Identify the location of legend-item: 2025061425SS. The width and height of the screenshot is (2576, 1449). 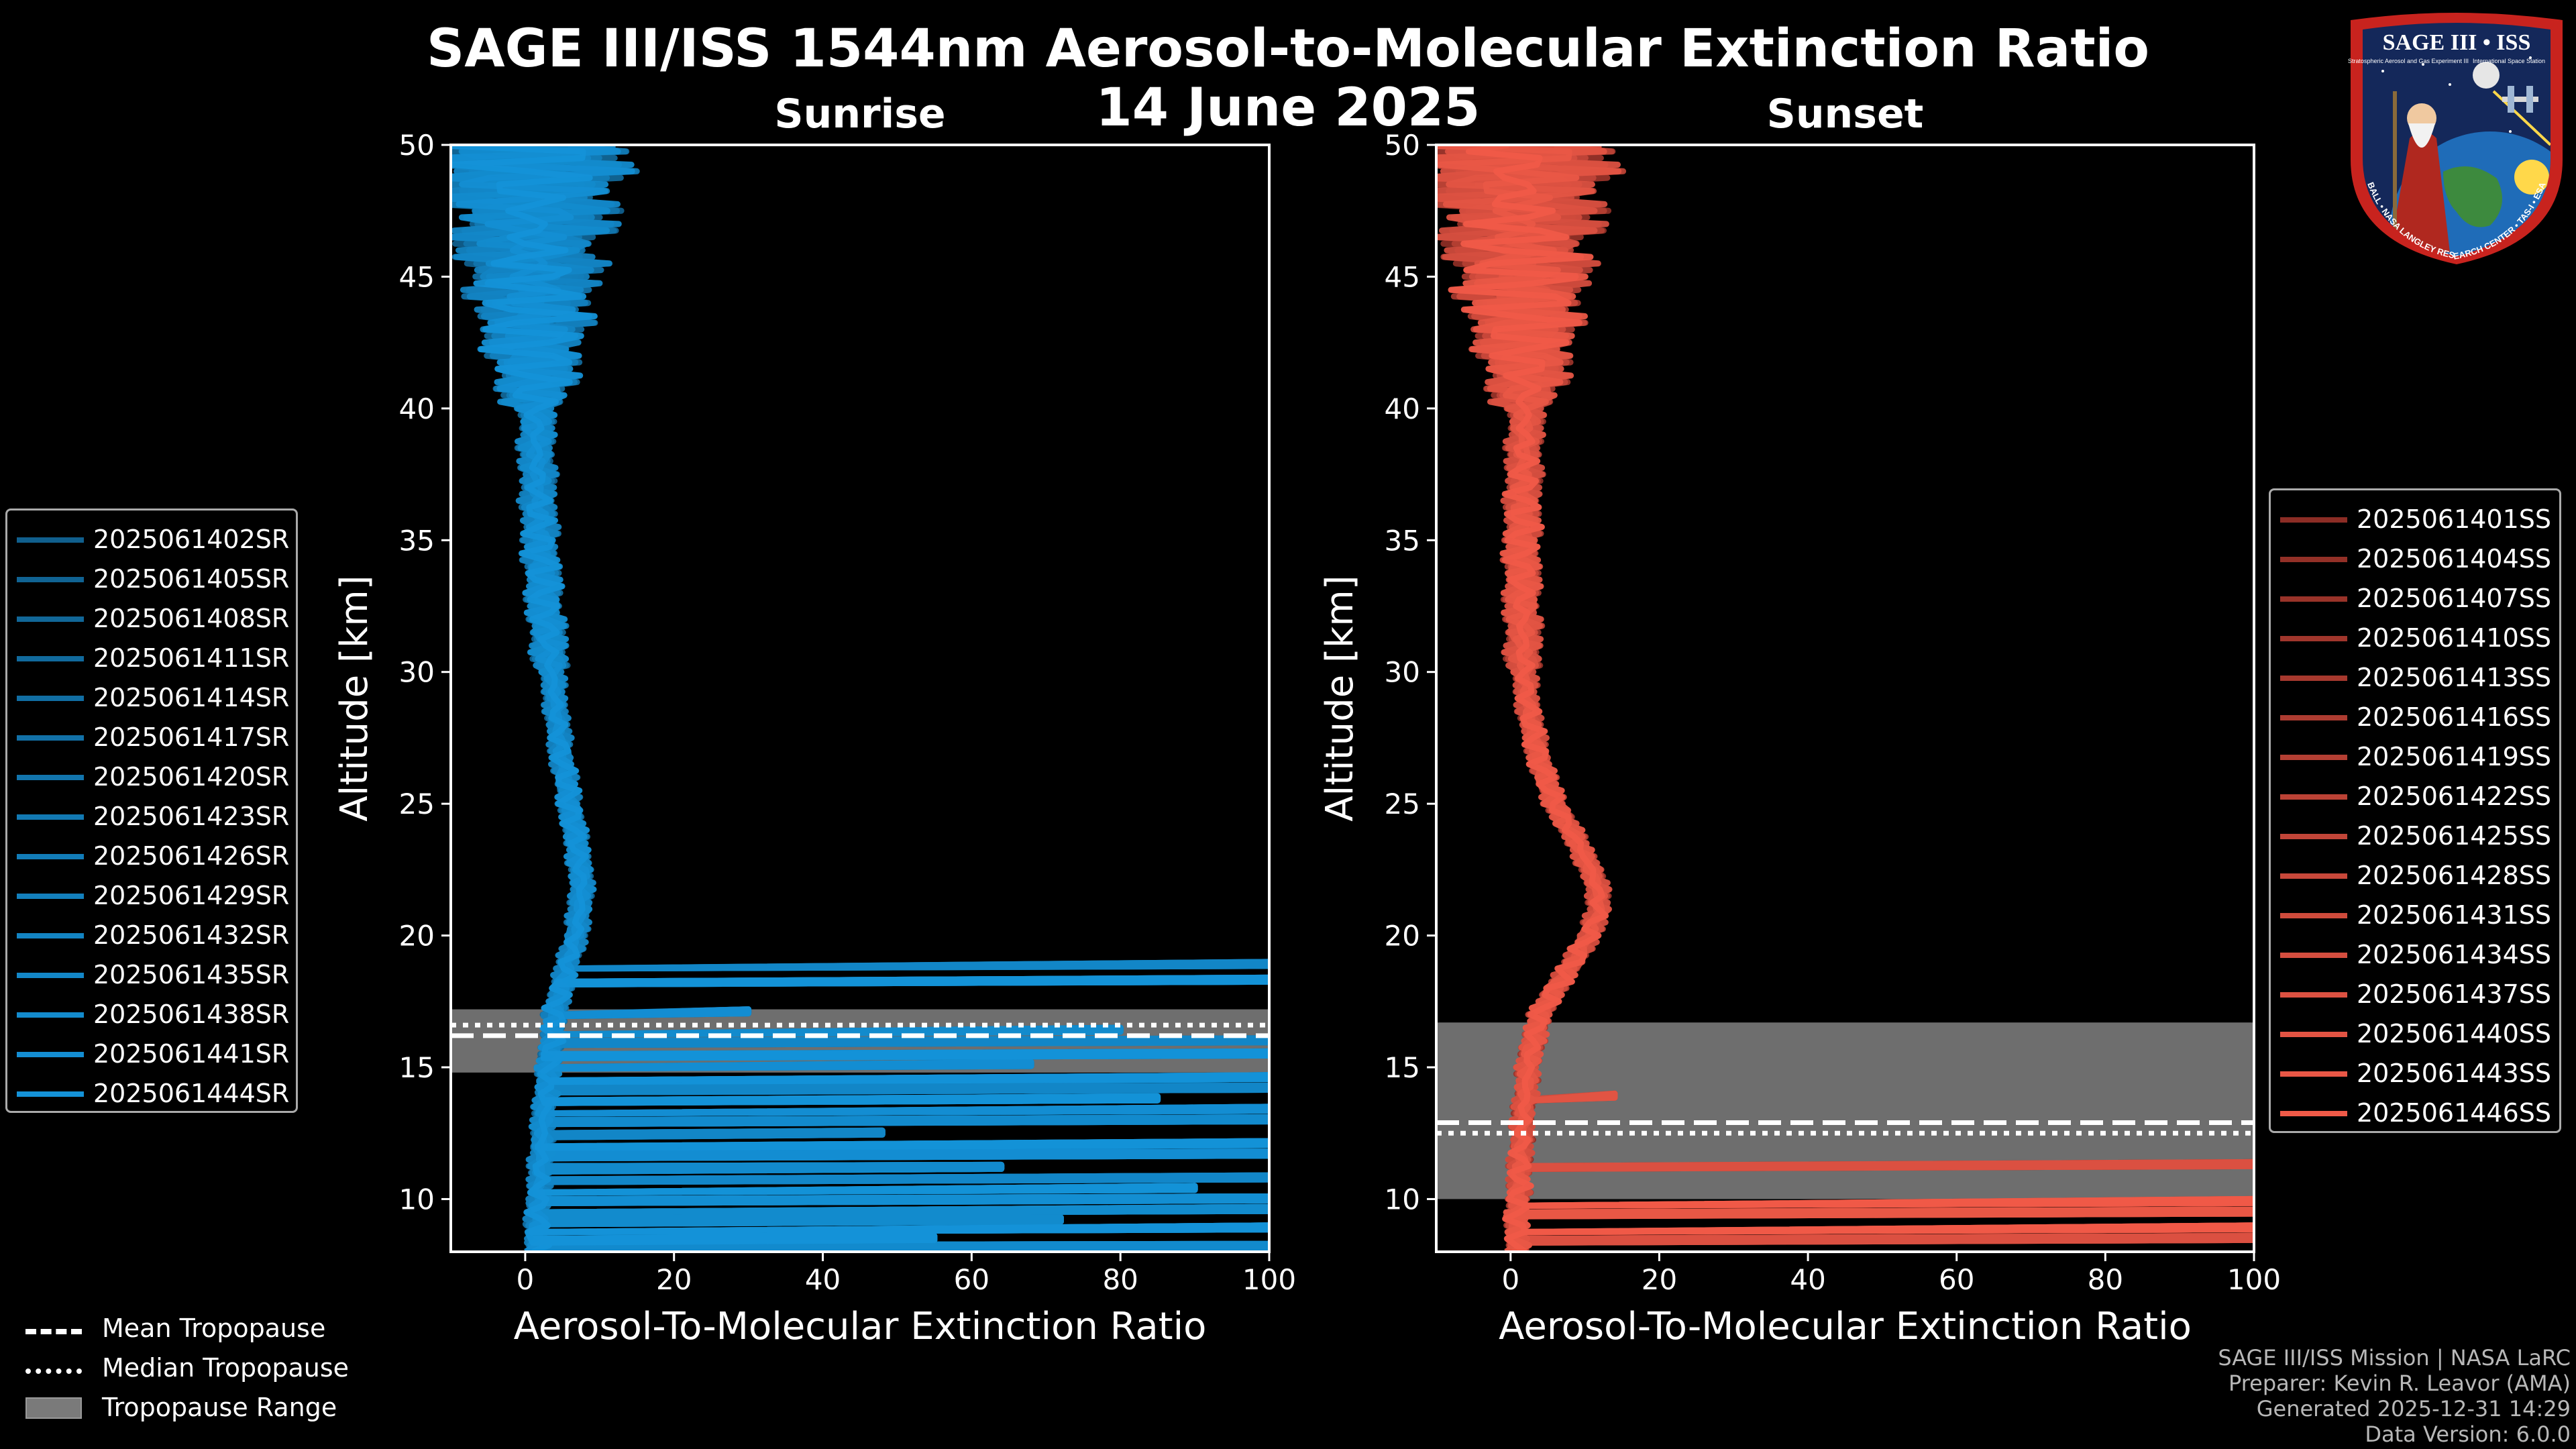
(2415, 836).